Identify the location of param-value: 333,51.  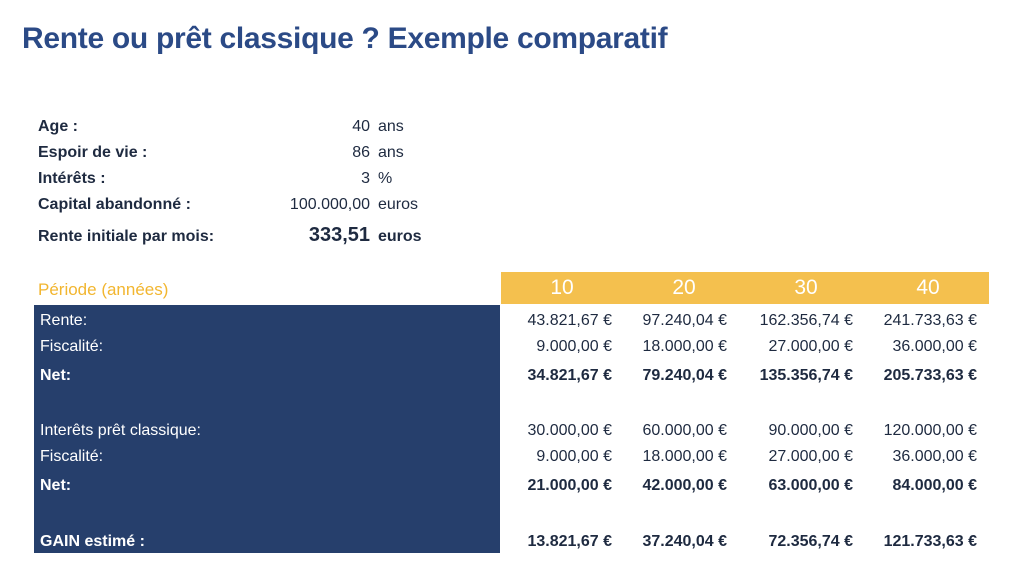
(339, 235).